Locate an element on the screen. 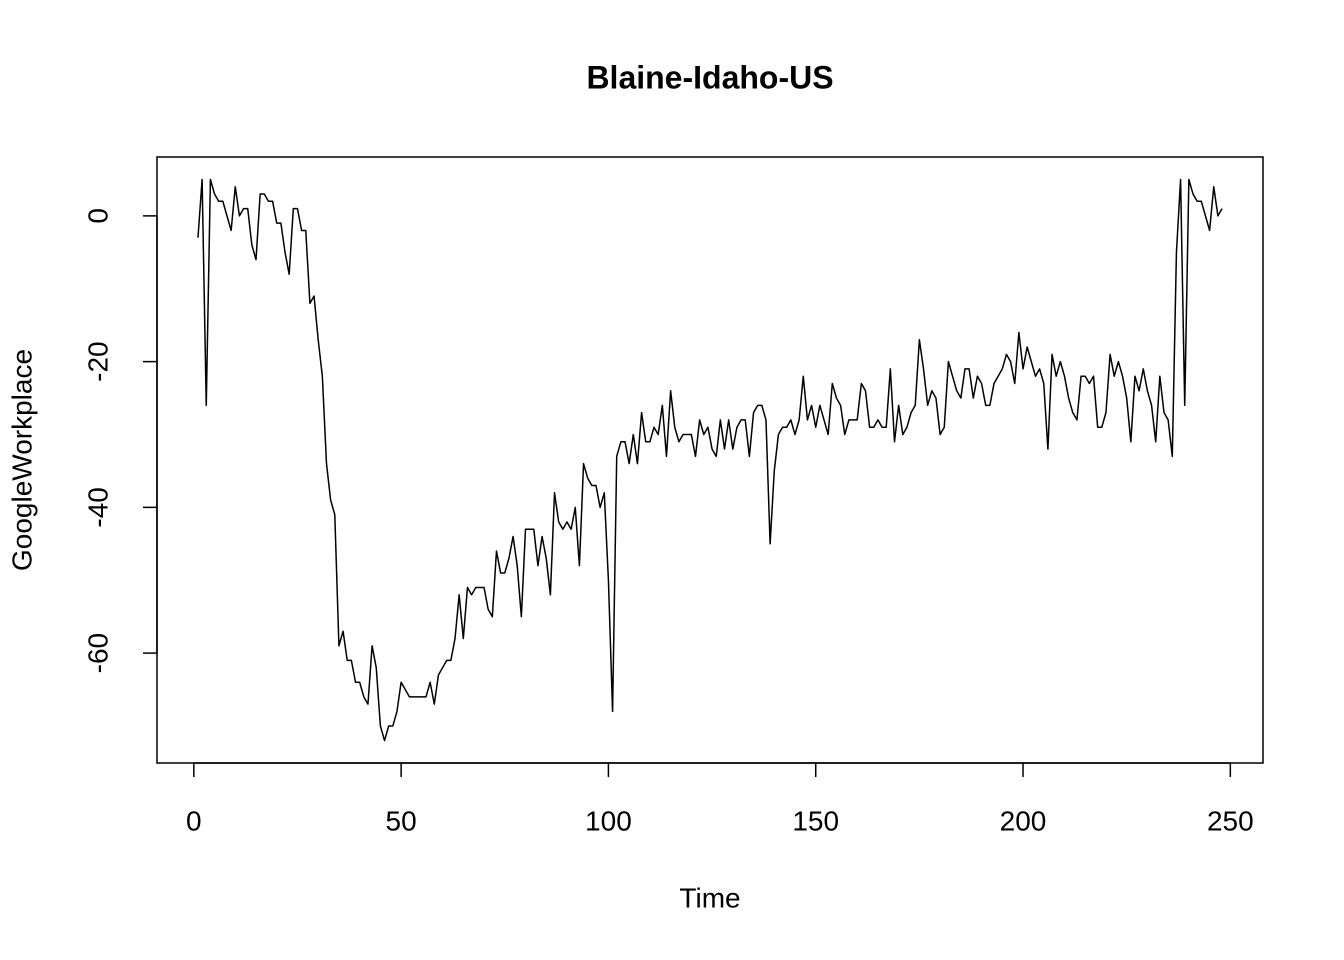 The width and height of the screenshot is (1344, 960). chart-title: Blaine-Idaho-US is located at coordinates (709, 77).